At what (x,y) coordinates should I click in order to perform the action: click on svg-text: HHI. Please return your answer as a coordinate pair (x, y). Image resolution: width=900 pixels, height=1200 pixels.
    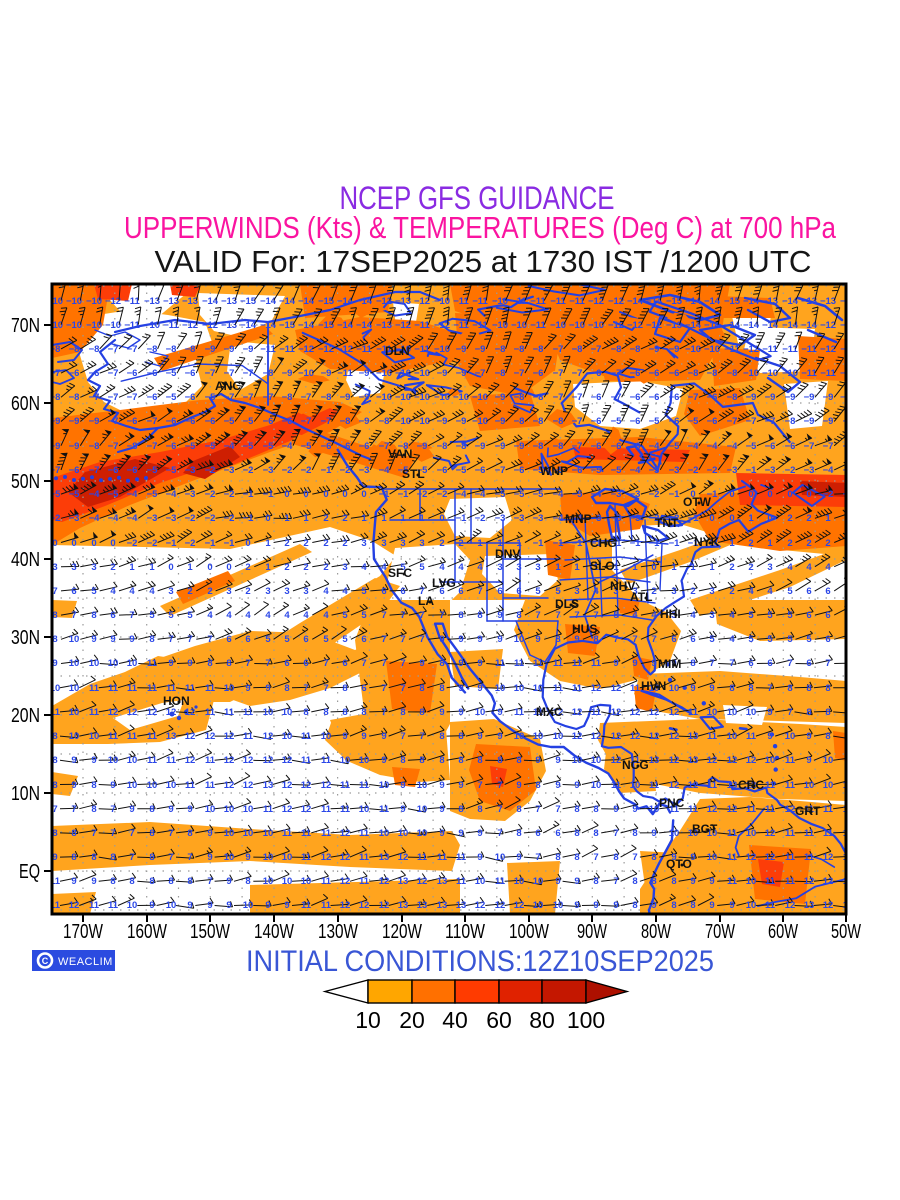
    Looking at the image, I should click on (670, 614).